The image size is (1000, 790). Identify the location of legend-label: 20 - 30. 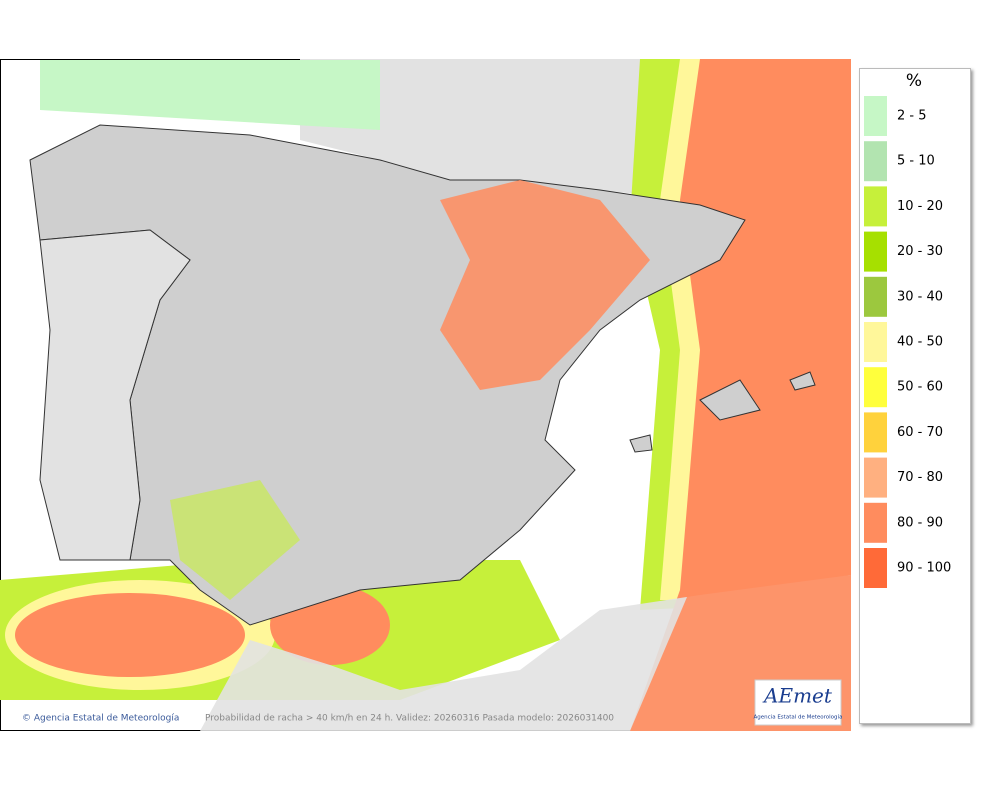
(920, 251).